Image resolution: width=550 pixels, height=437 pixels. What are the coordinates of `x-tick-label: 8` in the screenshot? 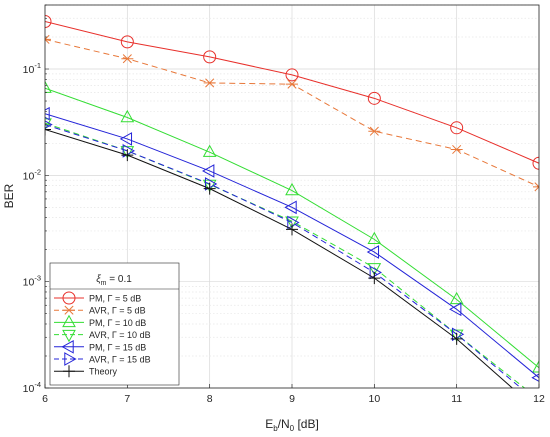 It's located at (210, 399).